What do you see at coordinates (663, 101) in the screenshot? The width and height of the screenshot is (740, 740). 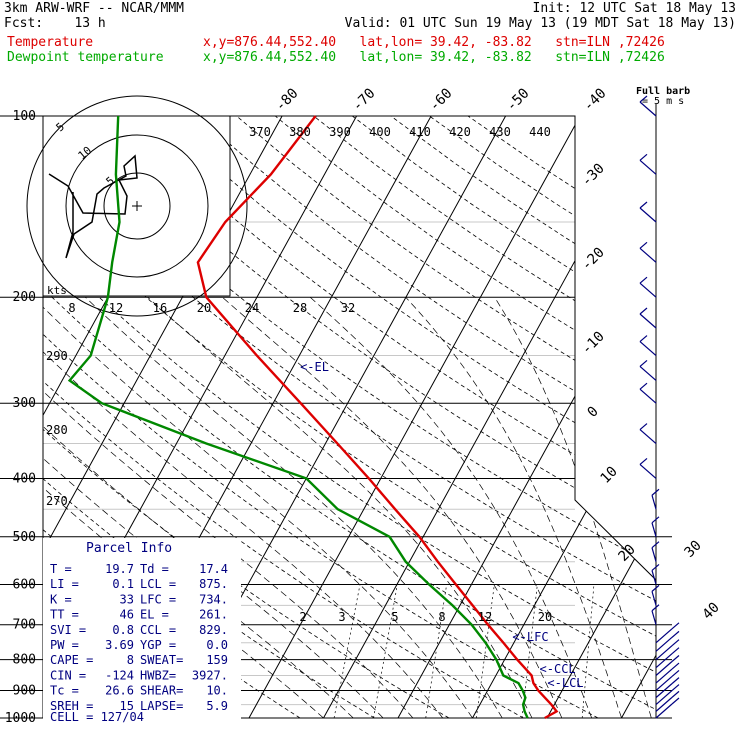 I see `wind-barb-units: = 5 m s` at bounding box center [663, 101].